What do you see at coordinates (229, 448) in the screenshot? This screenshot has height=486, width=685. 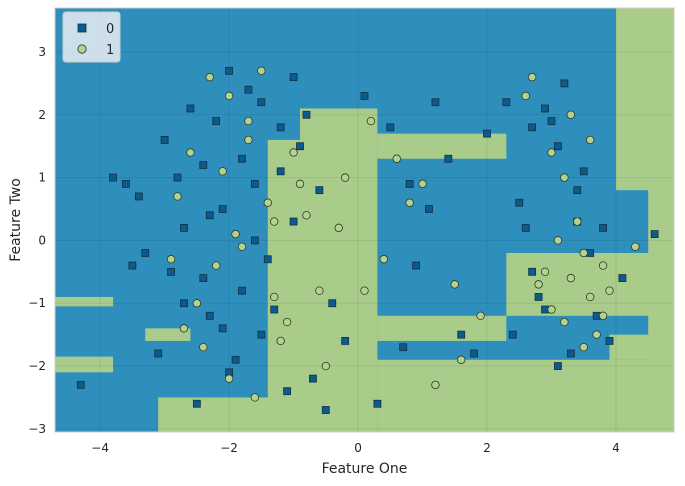 I see `x-tick-label: −2` at bounding box center [229, 448].